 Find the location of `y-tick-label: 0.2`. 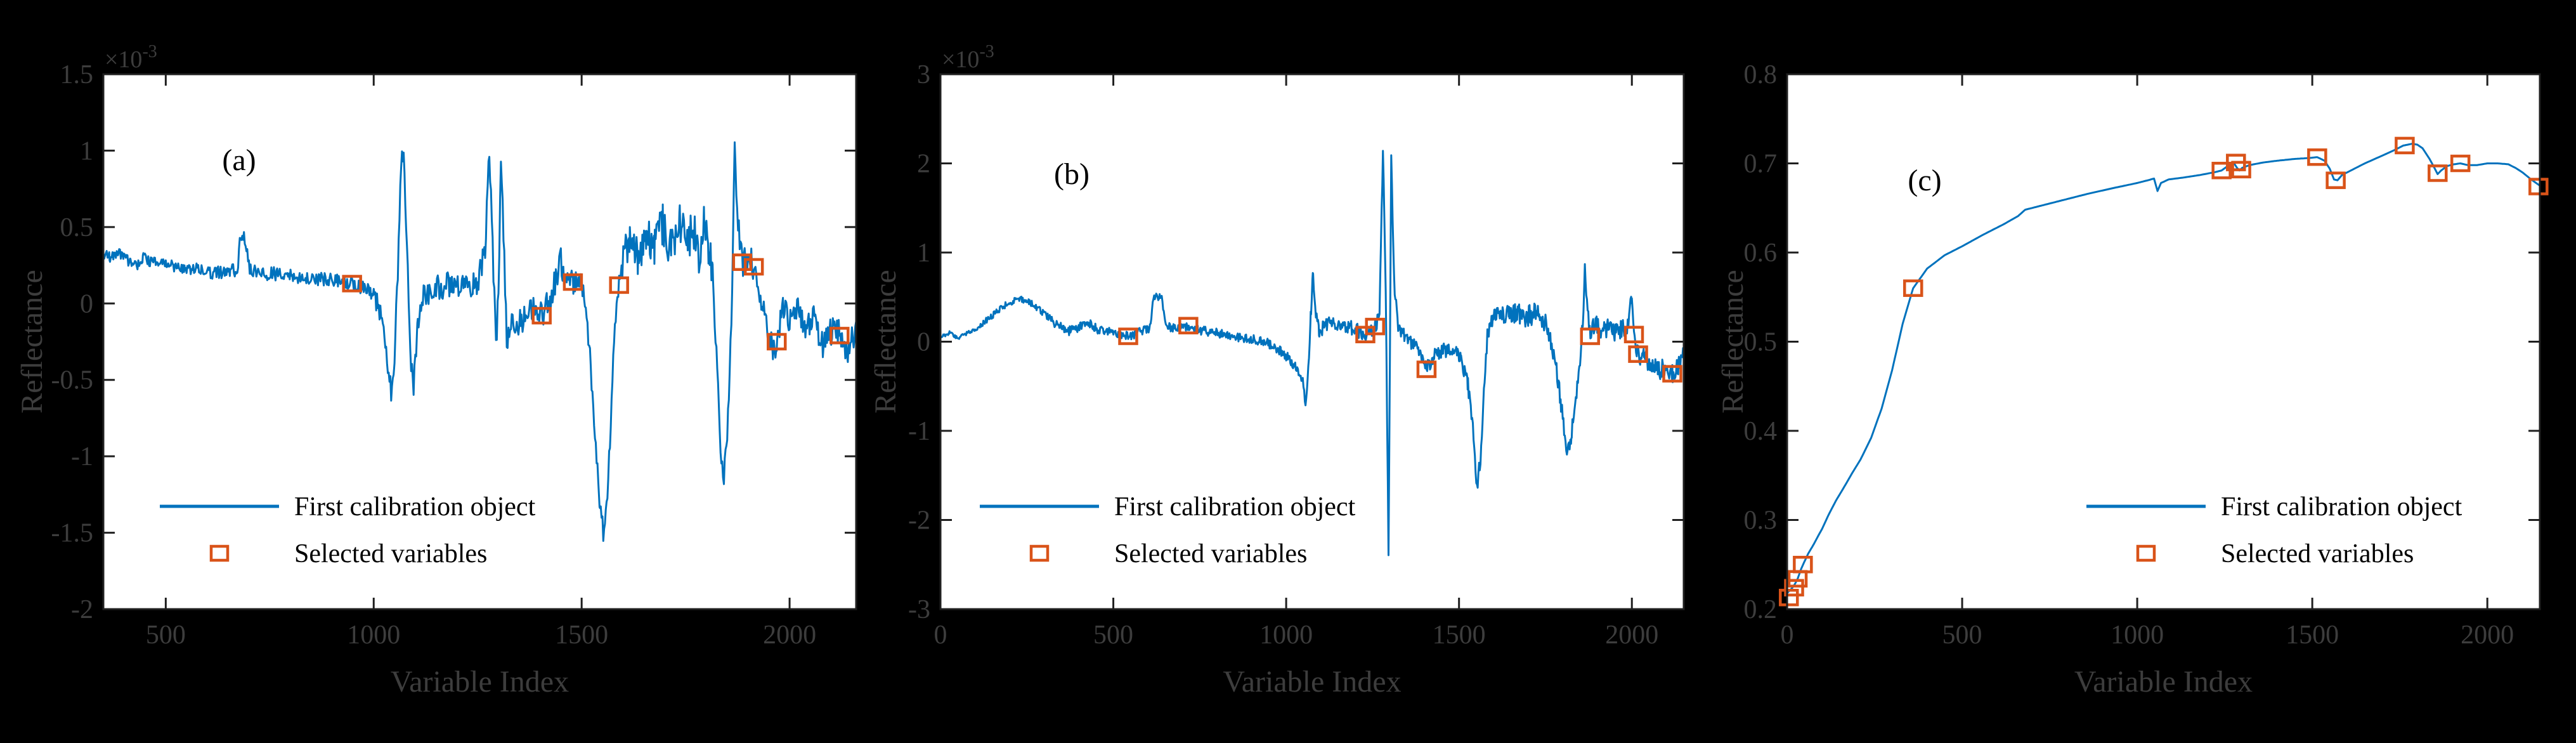

y-tick-label: 0.2 is located at coordinates (1761, 609).